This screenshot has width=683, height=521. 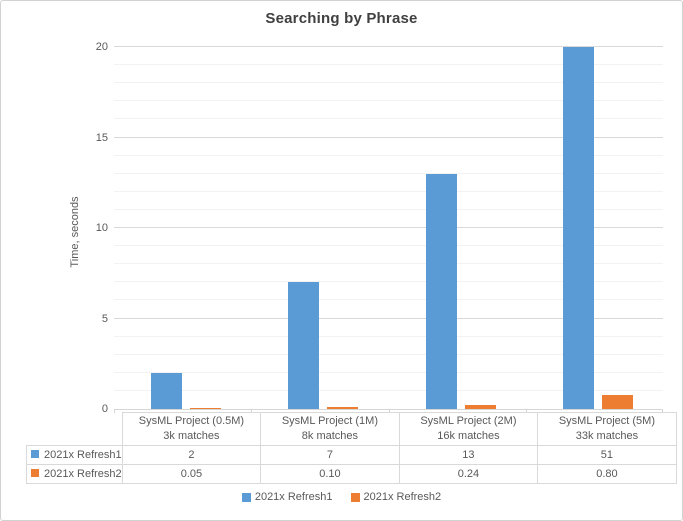 I want to click on legend-label: 2021x Refresh1, so click(x=293, y=497).